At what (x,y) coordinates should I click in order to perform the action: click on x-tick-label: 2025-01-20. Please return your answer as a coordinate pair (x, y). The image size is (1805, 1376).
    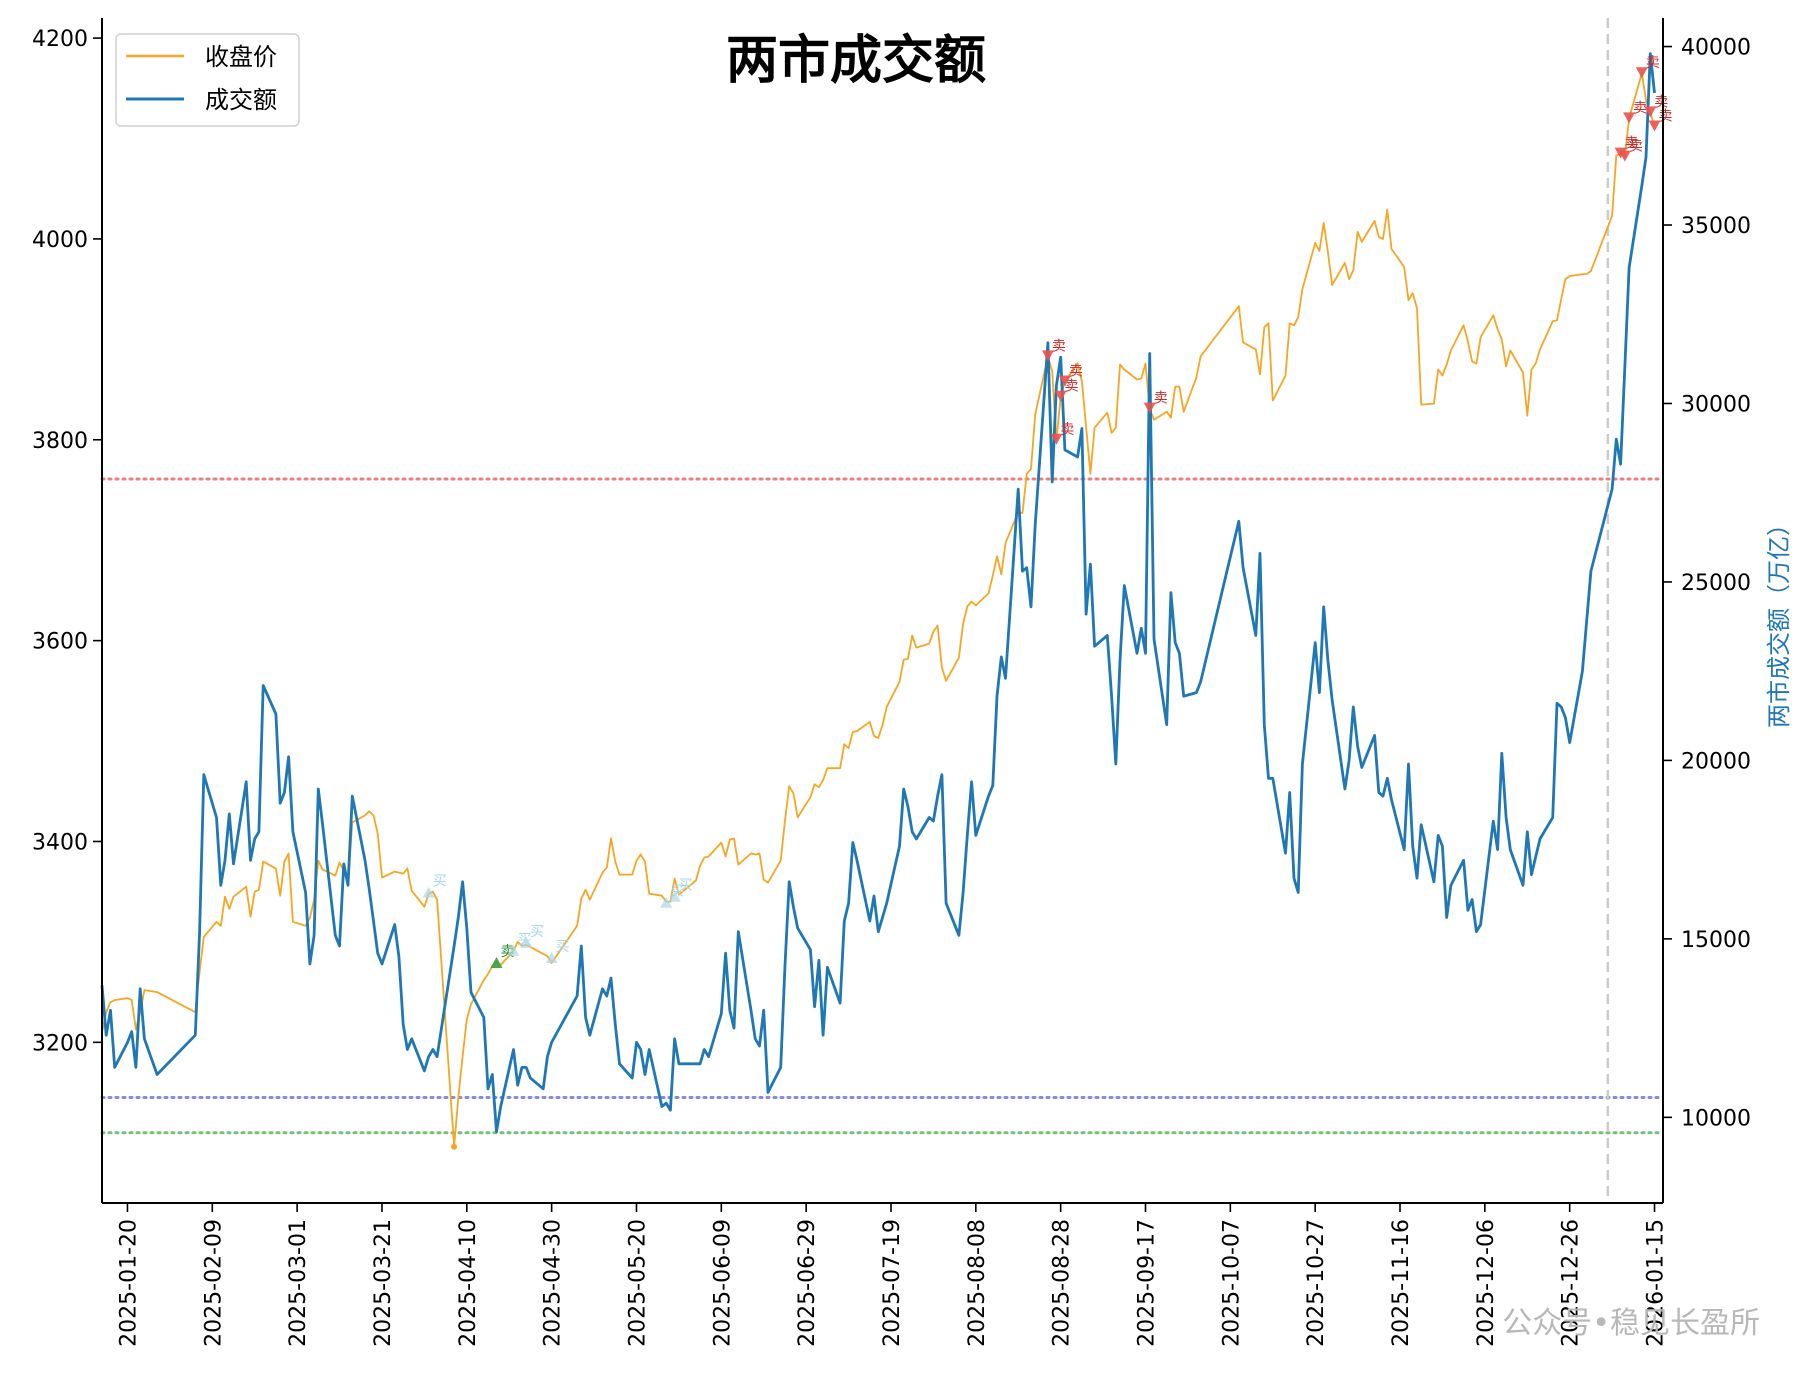
    Looking at the image, I should click on (128, 1283).